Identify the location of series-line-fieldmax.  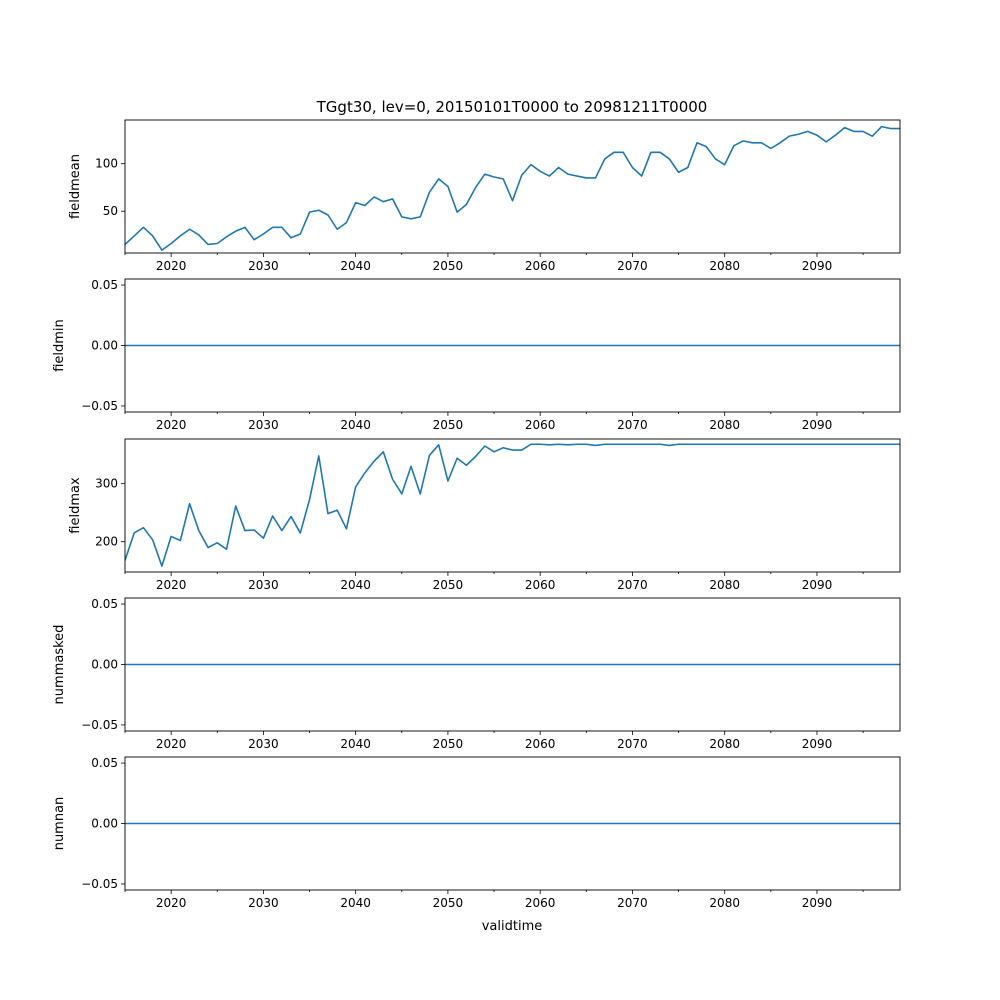
(512, 505).